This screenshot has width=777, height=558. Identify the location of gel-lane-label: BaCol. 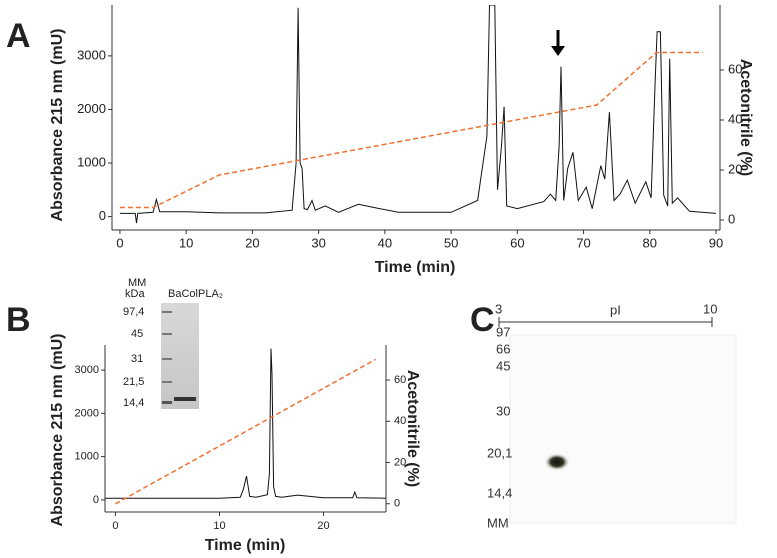
(183, 294).